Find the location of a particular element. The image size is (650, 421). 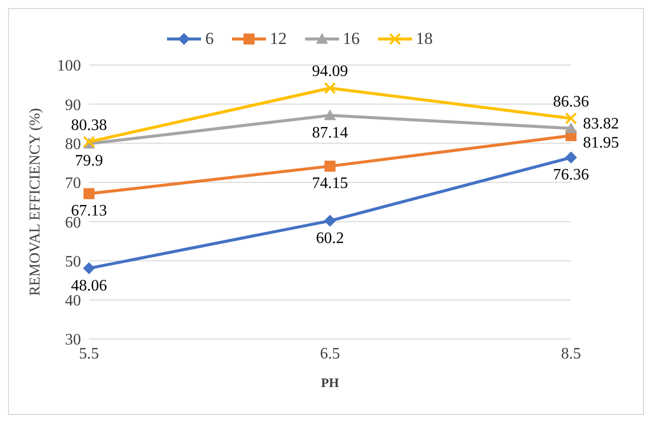

data-label: 79.9 is located at coordinates (89, 161).